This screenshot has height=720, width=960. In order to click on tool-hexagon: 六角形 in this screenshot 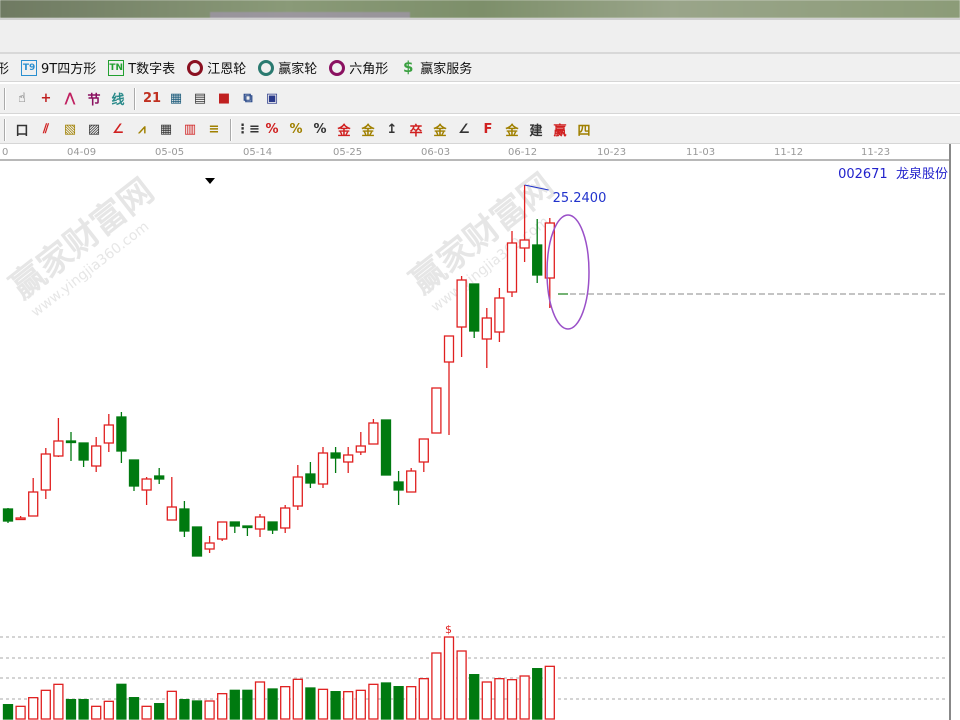, I will do `click(358, 67)`.